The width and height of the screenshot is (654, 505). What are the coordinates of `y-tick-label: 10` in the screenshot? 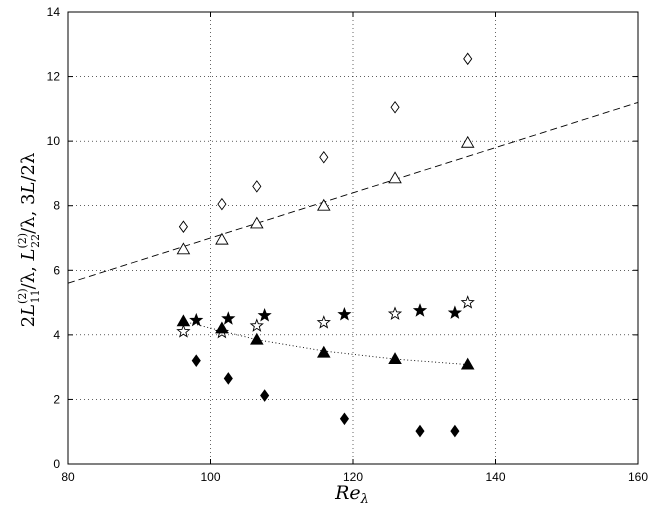 It's located at (54, 141).